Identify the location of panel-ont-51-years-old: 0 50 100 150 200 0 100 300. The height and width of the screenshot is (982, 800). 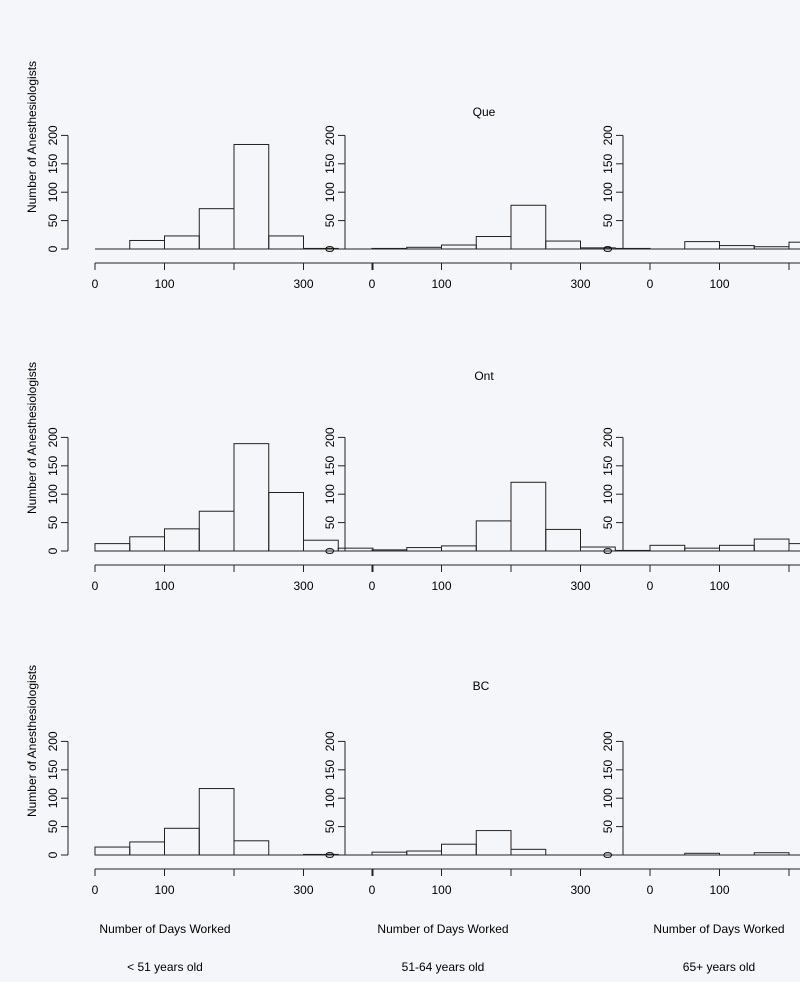
(210, 510).